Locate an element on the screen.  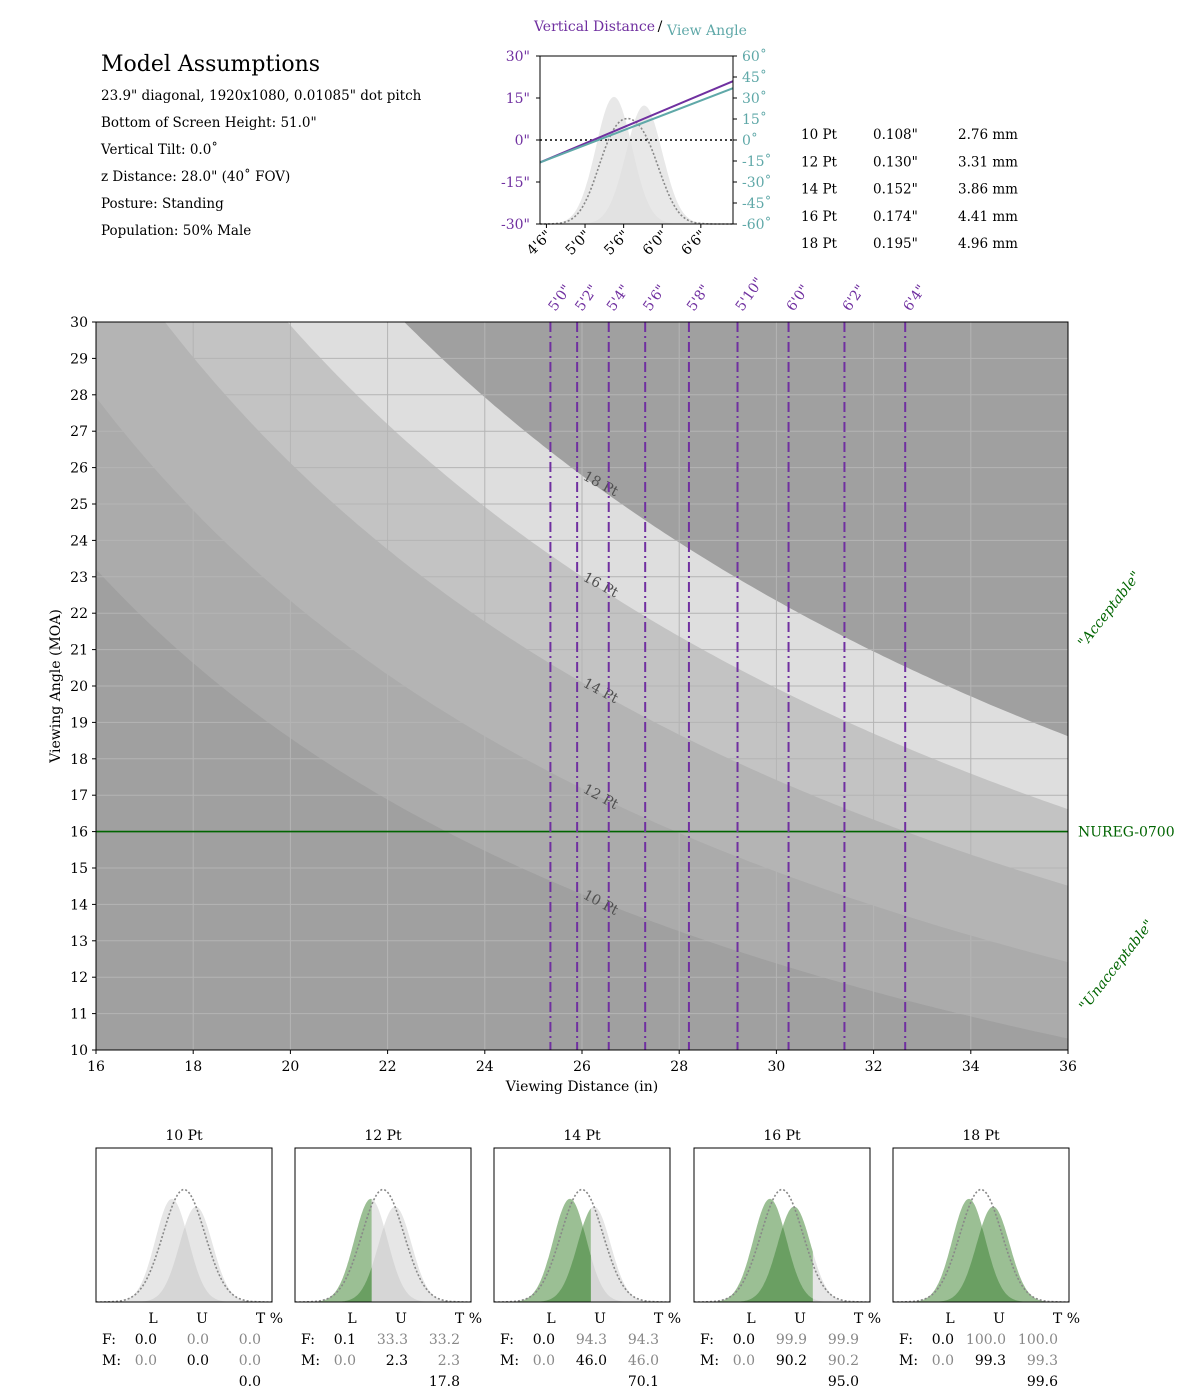
male-value: 90.2 is located at coordinates (791, 1361).